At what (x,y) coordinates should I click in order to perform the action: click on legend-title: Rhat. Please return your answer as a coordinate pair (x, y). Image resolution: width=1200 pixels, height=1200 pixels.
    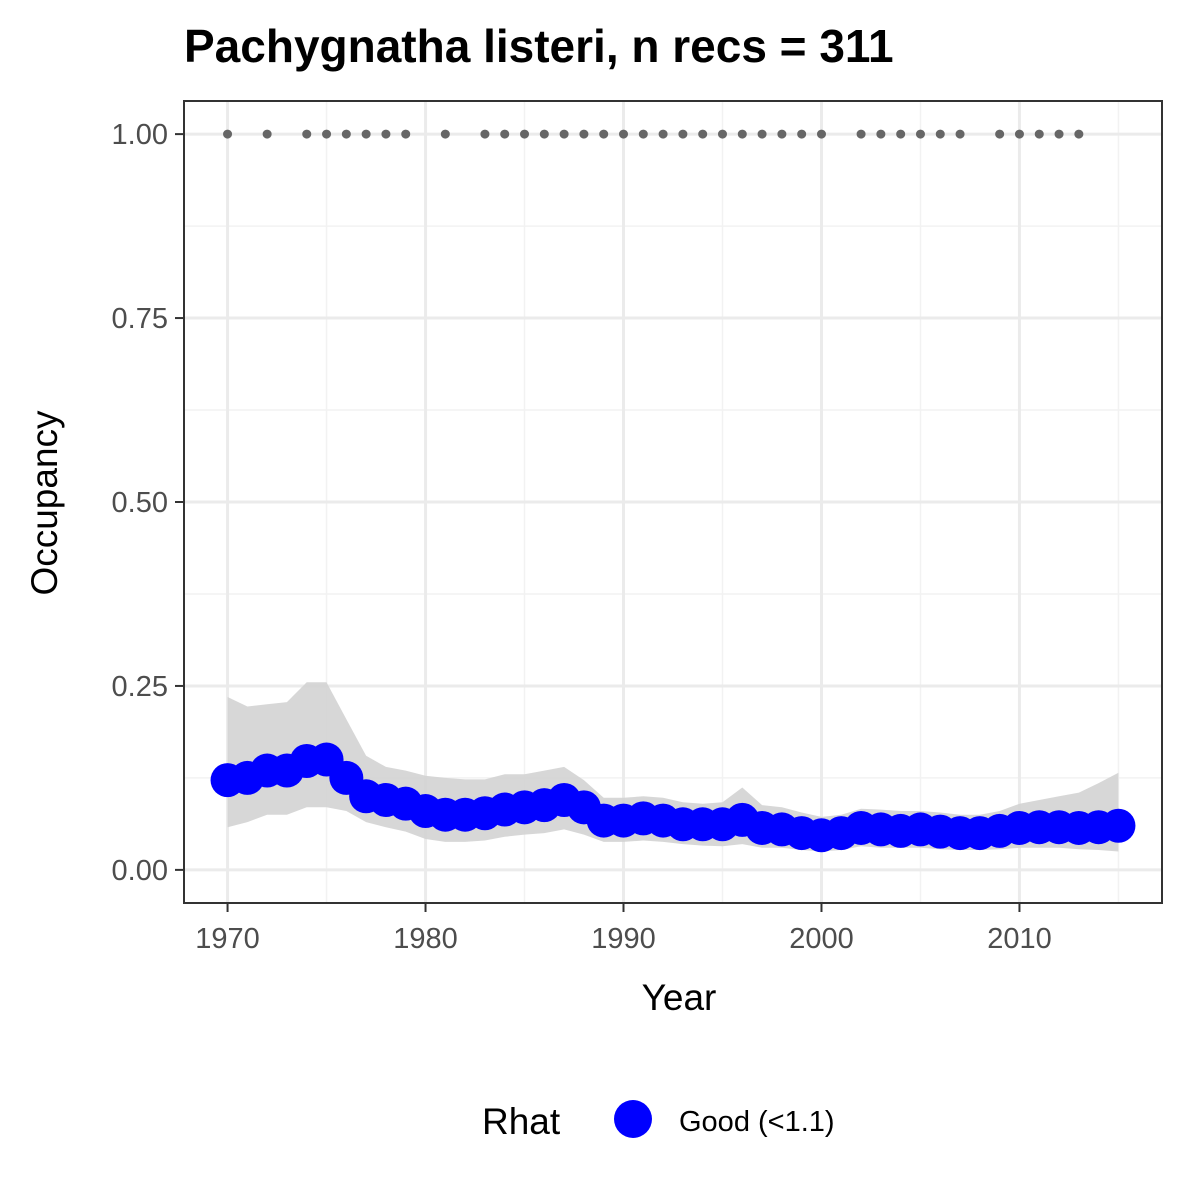
    Looking at the image, I should click on (521, 1121).